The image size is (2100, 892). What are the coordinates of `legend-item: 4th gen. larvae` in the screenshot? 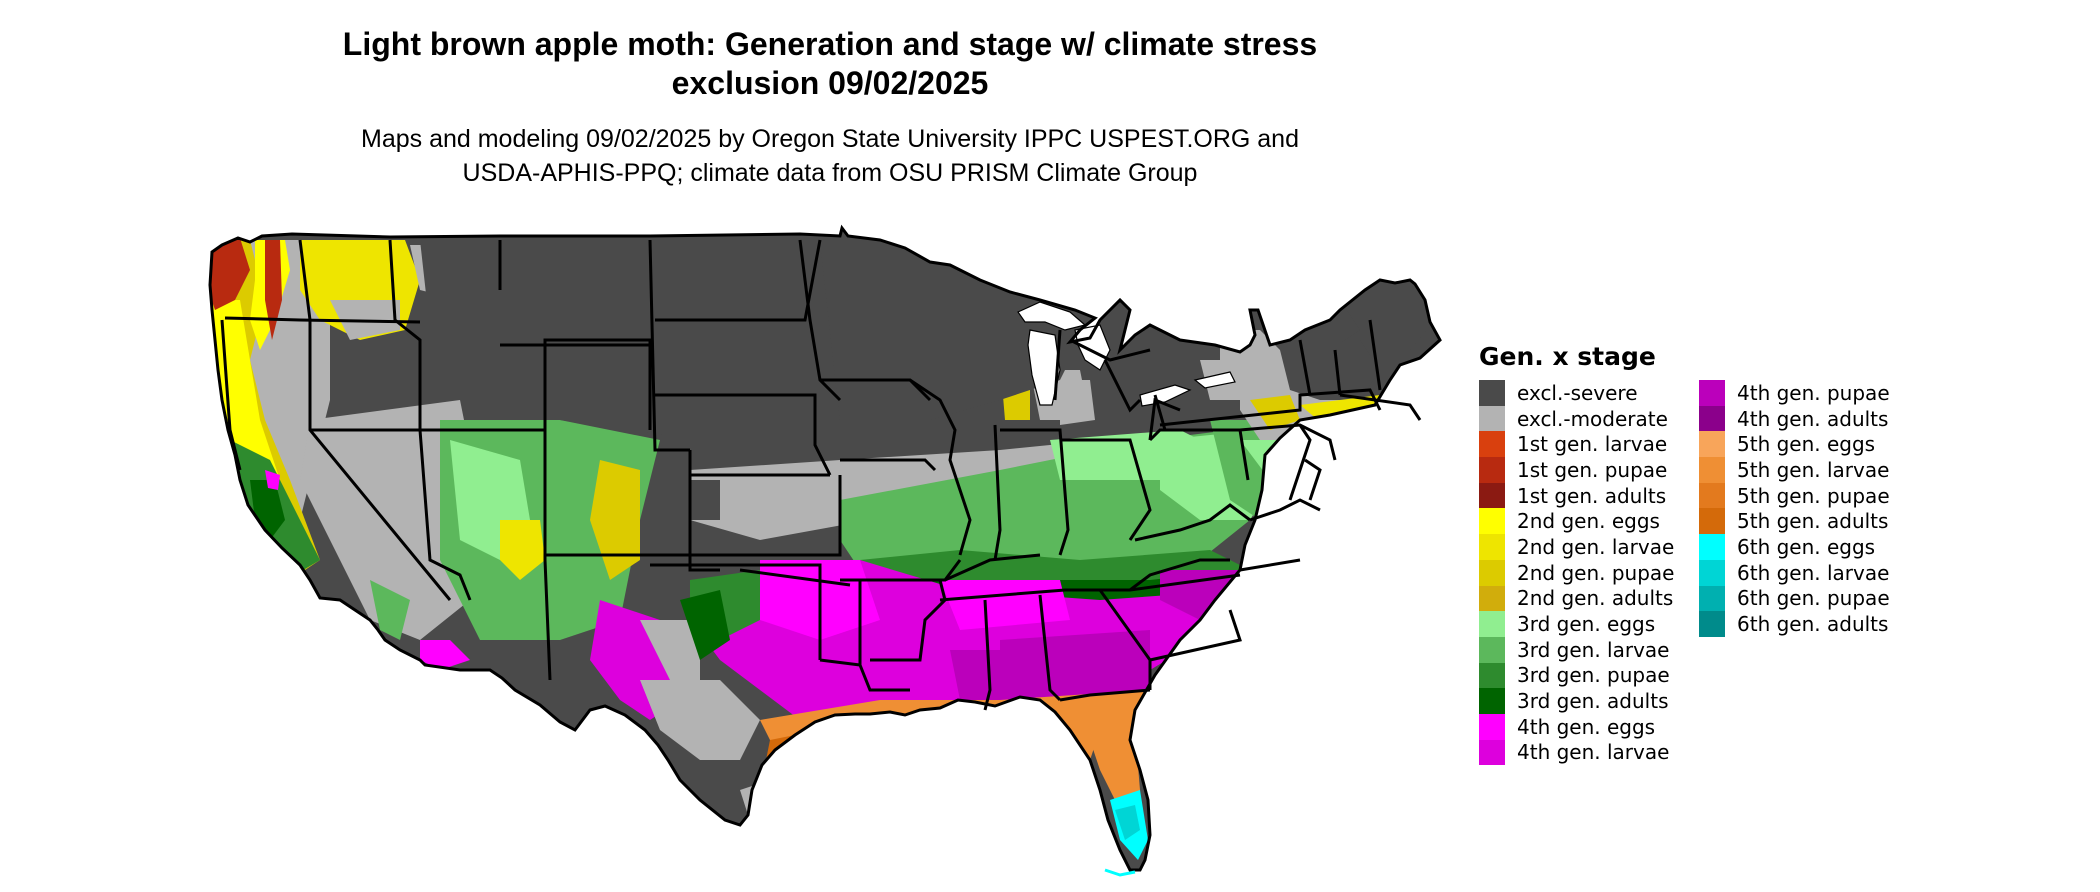 It's located at (1576, 752).